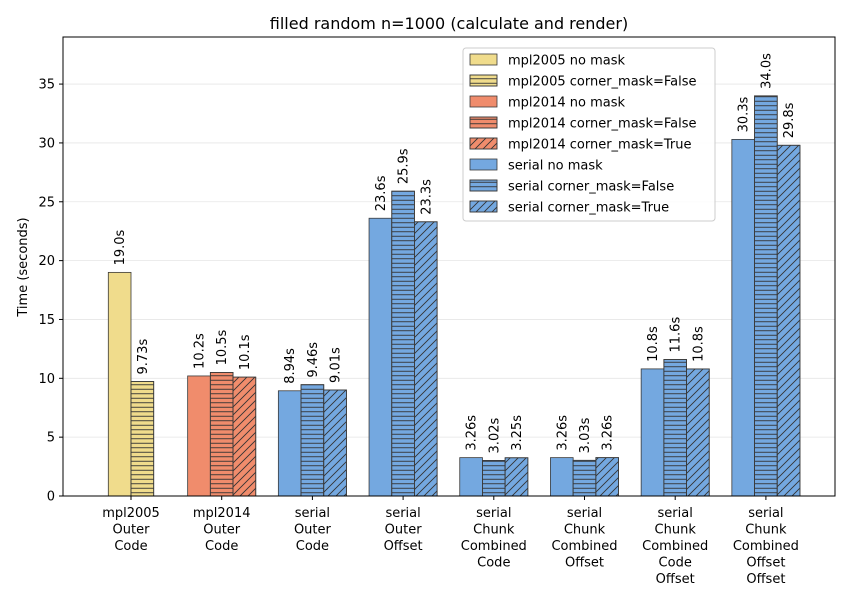 Image resolution: width=850 pixels, height=600 pixels. I want to click on legend-frame, so click(589, 134).